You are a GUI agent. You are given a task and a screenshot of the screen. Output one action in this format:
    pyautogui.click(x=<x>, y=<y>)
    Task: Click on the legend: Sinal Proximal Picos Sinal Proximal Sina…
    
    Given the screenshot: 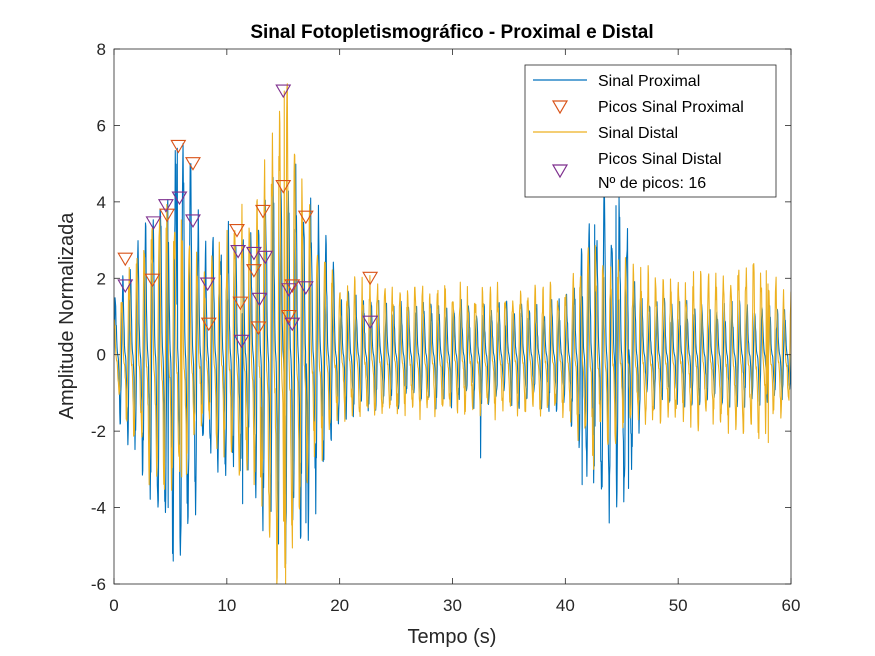 What is the action you would take?
    pyautogui.click(x=650, y=131)
    